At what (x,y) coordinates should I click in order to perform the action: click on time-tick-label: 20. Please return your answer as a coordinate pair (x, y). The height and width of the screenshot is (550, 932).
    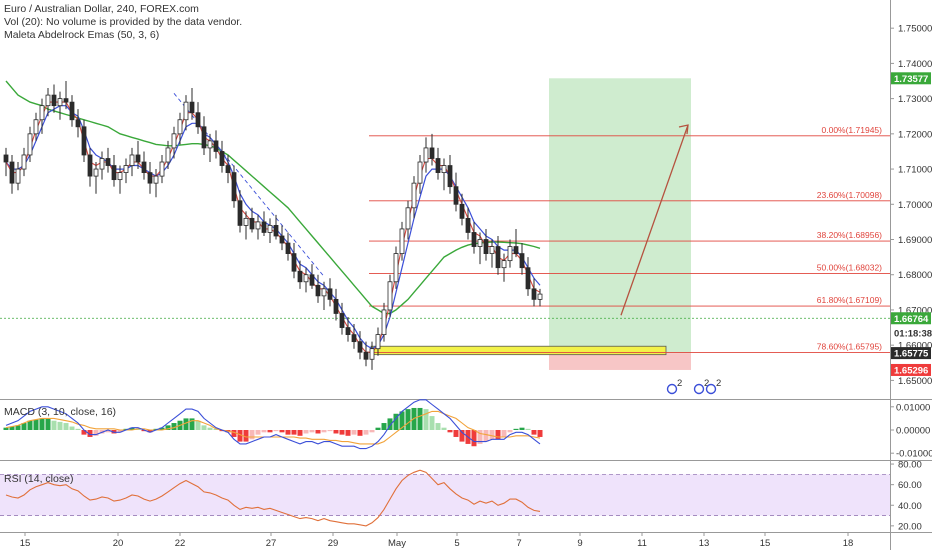
    Looking at the image, I should click on (118, 543).